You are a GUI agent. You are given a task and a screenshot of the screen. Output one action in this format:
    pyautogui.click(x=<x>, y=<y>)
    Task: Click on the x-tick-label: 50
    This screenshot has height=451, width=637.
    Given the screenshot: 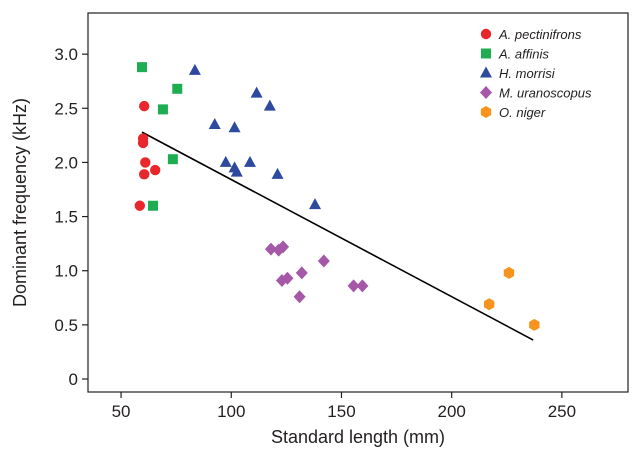 What is the action you would take?
    pyautogui.click(x=121, y=411)
    